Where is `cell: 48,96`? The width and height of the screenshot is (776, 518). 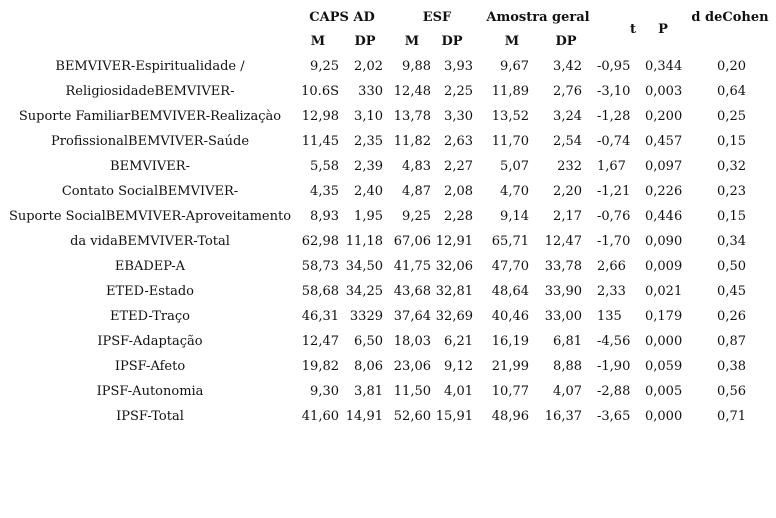 cell: 48,96 is located at coordinates (510, 416).